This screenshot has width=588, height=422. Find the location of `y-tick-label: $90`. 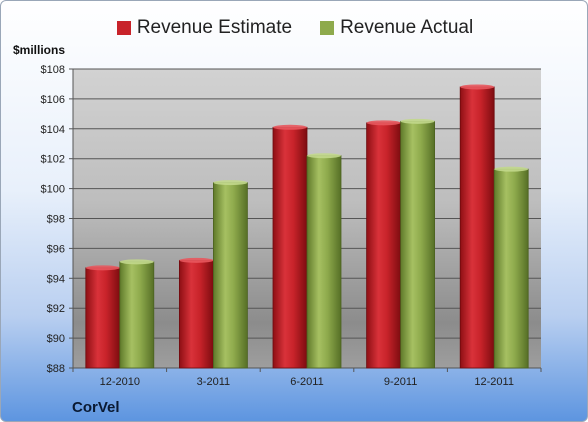

y-tick-label: $90 is located at coordinates (56, 339).